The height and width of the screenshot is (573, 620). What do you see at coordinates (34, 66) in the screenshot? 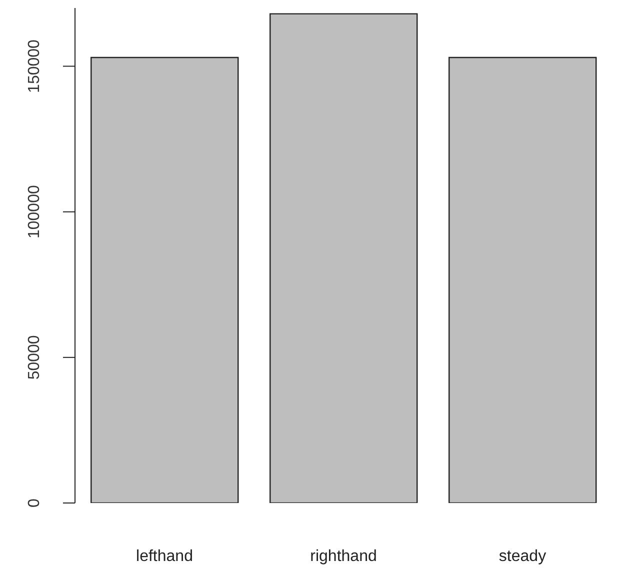
I see `y-tick-label: 150000` at bounding box center [34, 66].